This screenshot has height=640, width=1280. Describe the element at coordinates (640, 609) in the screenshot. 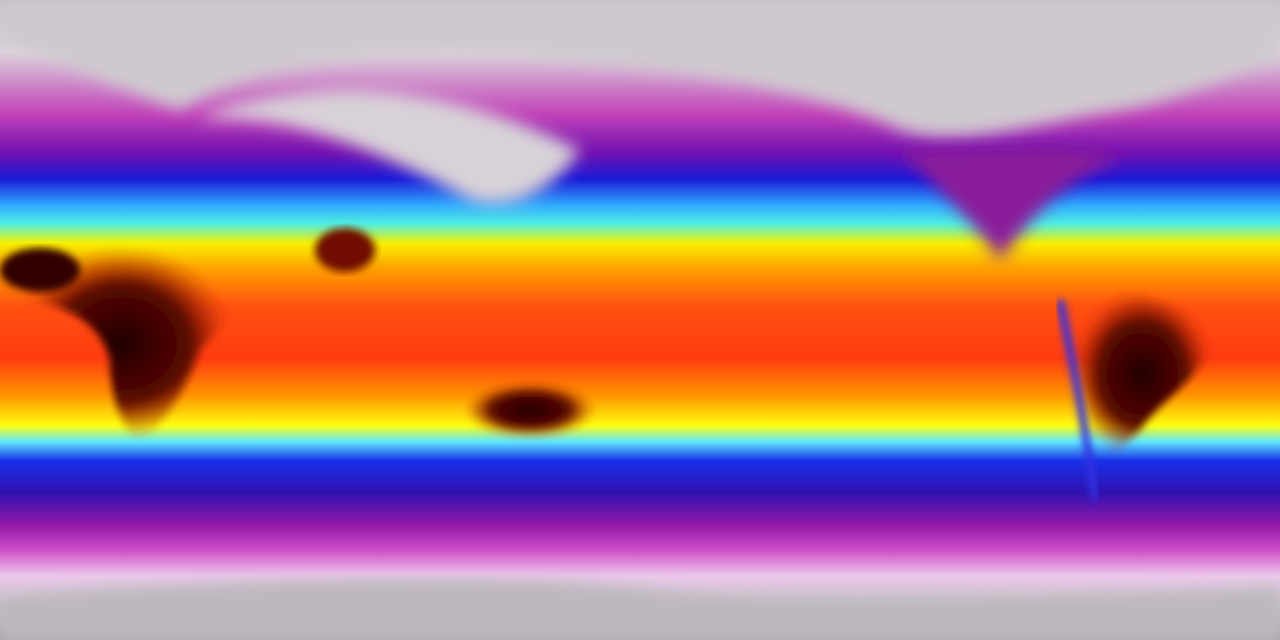

I see `antarctica` at that location.